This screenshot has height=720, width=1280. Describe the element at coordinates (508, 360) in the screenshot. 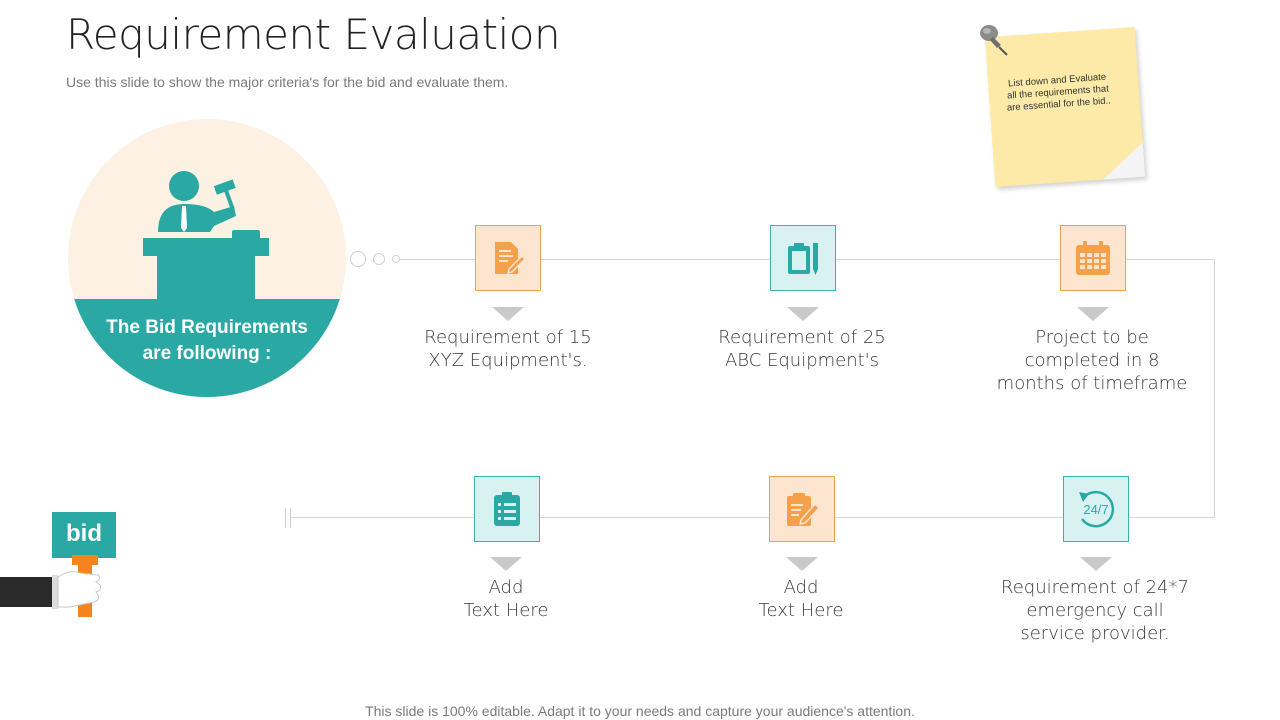

I see `requirement-1-line2: XYZ Equipment's.` at that location.